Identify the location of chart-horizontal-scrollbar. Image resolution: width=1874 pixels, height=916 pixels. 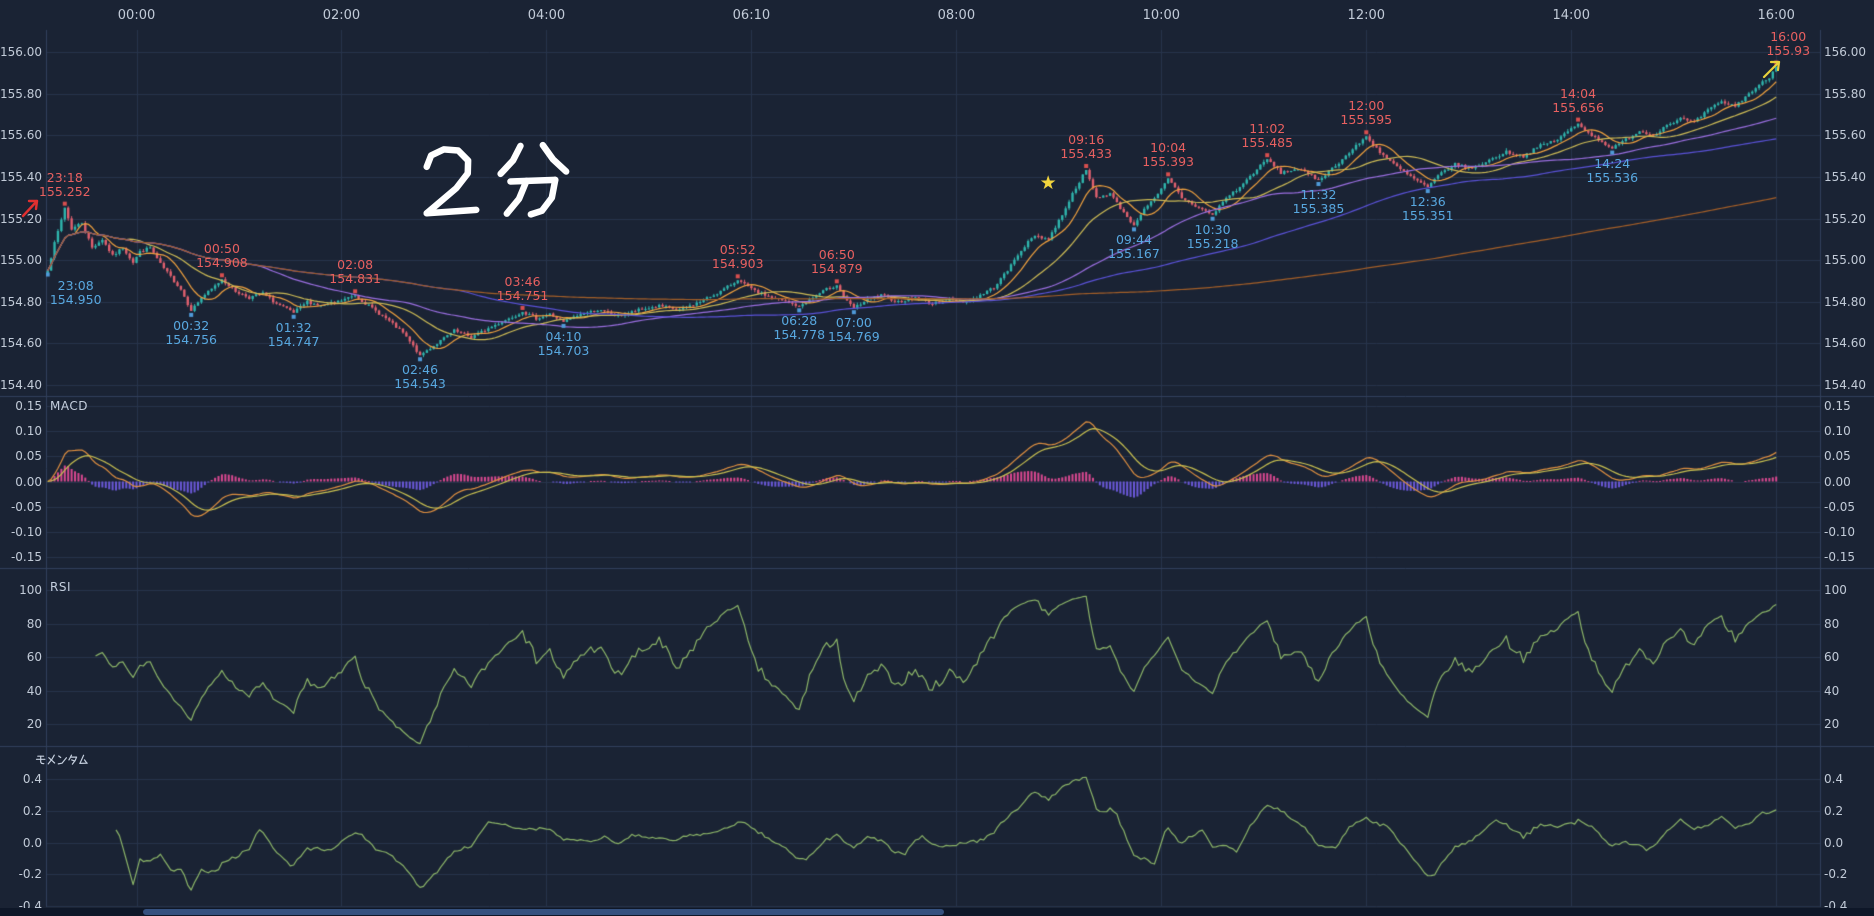
(937, 912).